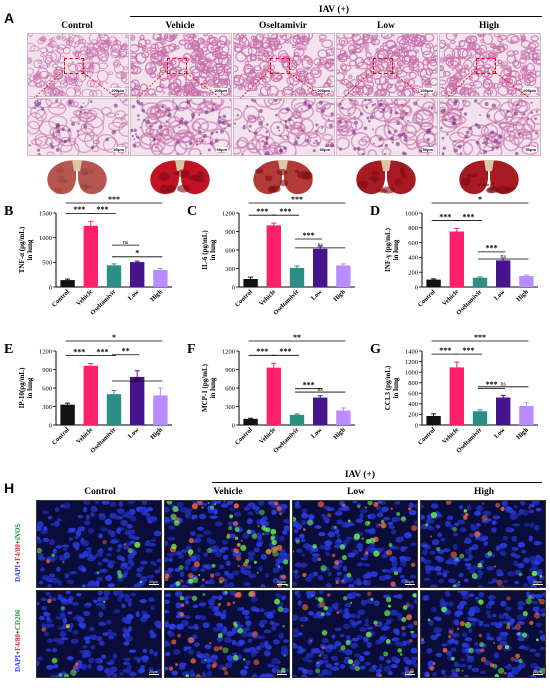 The height and width of the screenshot is (690, 550). What do you see at coordinates (180, 26) in the screenshot?
I see `group-label-vehicle: Vehicle` at bounding box center [180, 26].